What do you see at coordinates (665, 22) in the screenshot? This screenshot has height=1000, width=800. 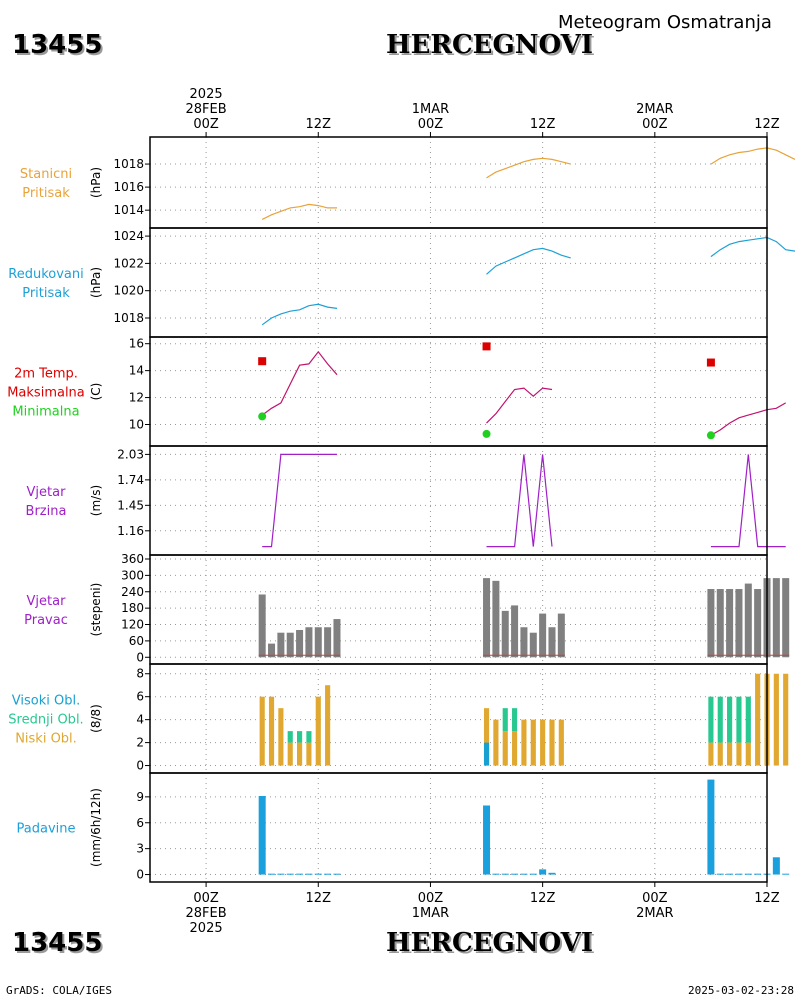 I see `meteogram-title: Meteogram Osmatranja` at bounding box center [665, 22].